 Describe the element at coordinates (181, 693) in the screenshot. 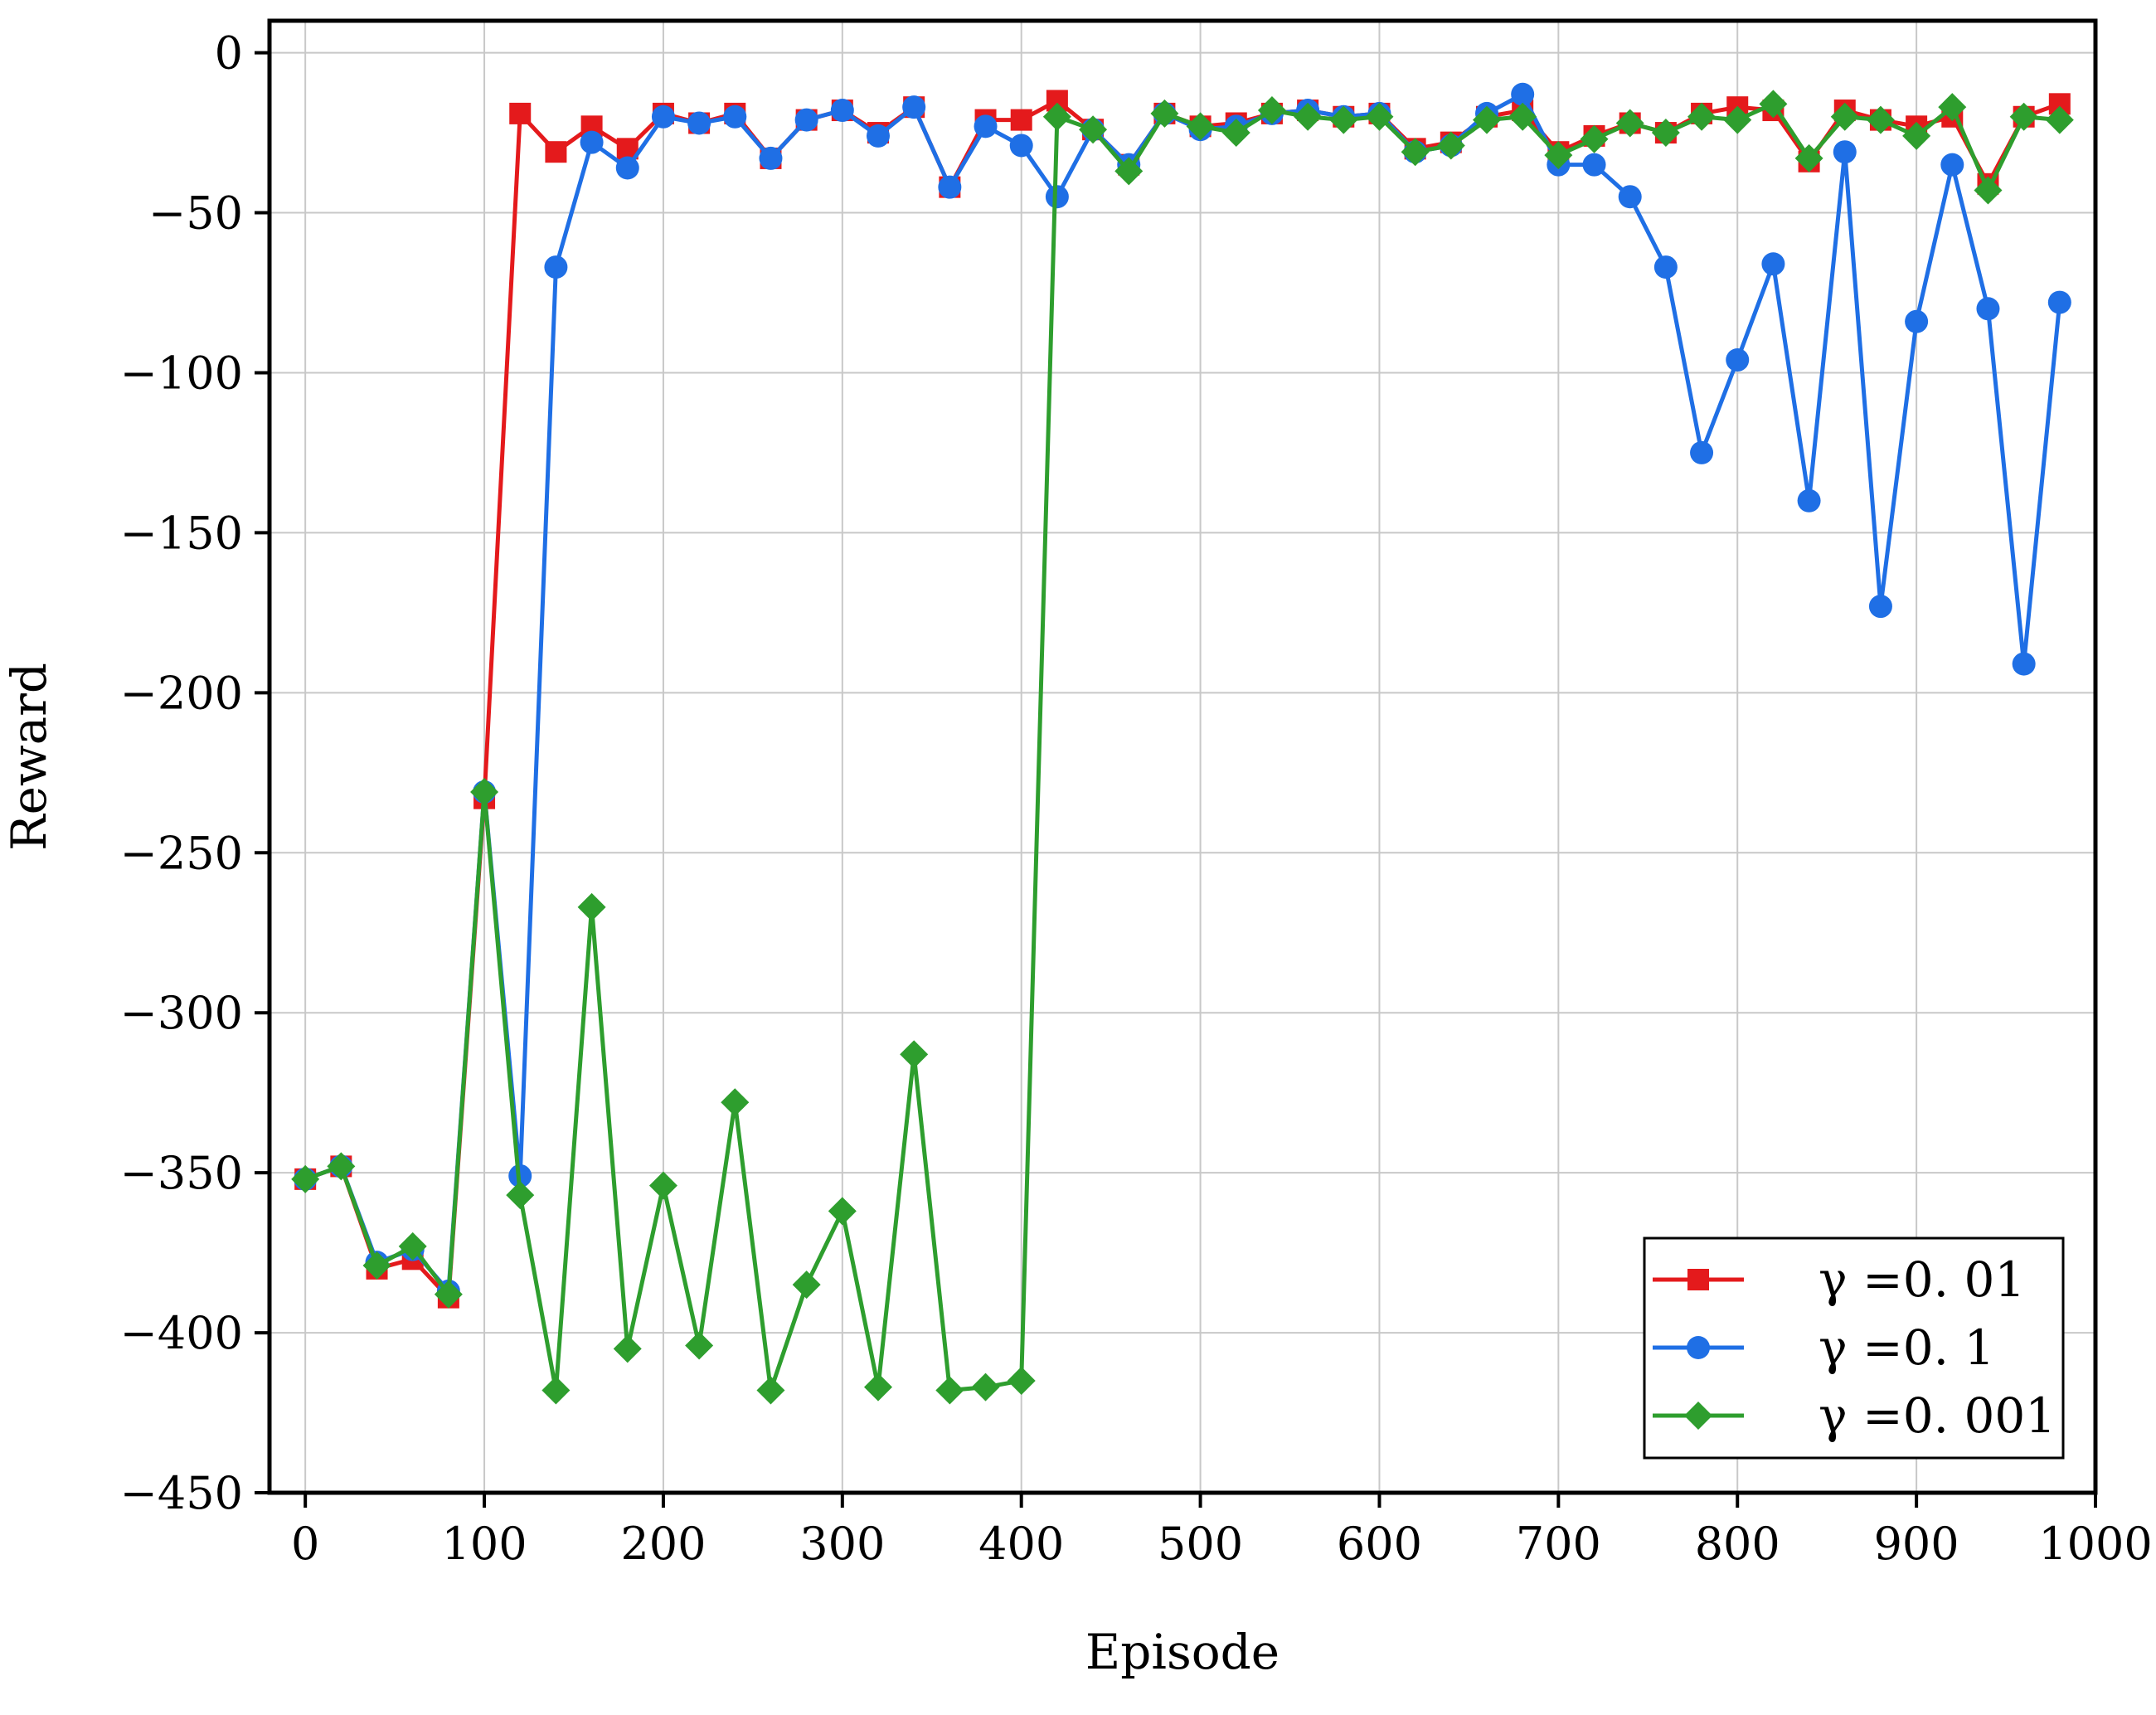

I see `y-tick-label: −200` at that location.